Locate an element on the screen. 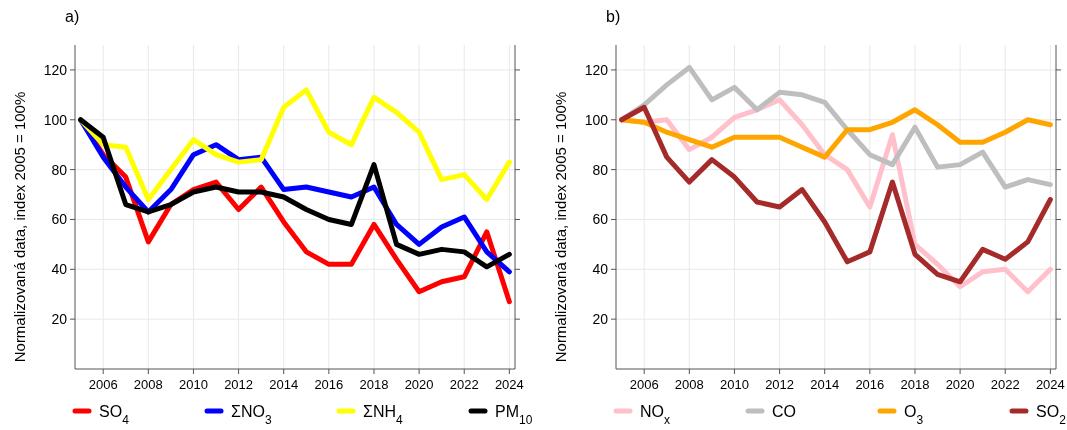  legend-label: PM$_{10}$ is located at coordinates (514, 415).